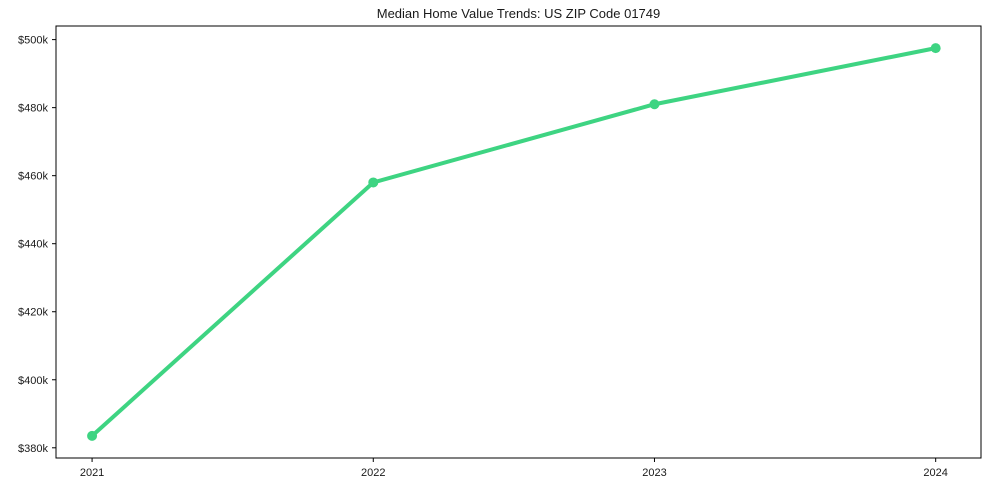  I want to click on y-axis-tick-label: $440k, so click(33, 245).